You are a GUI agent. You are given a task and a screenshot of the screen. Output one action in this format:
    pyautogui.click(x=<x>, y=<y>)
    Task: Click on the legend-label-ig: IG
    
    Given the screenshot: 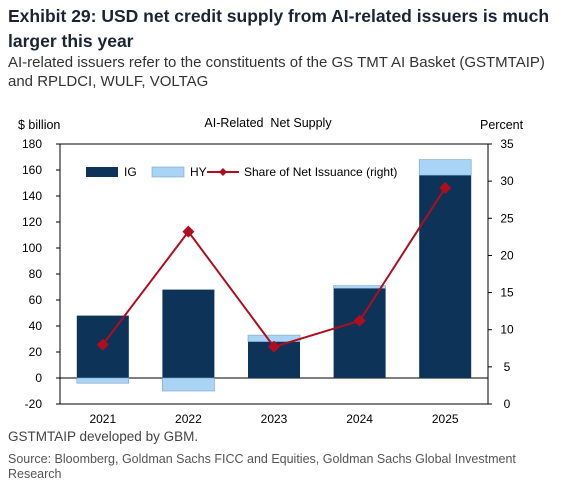 What is the action you would take?
    pyautogui.click(x=130, y=172)
    